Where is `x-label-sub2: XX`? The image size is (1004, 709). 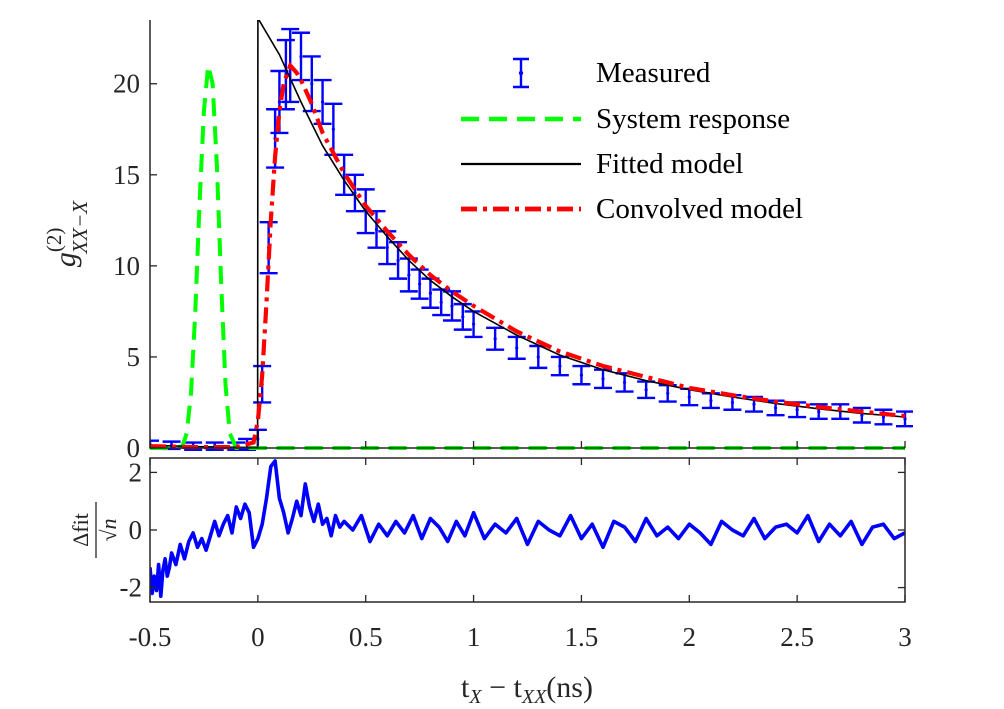 x-label-sub2: XX is located at coordinates (534, 697).